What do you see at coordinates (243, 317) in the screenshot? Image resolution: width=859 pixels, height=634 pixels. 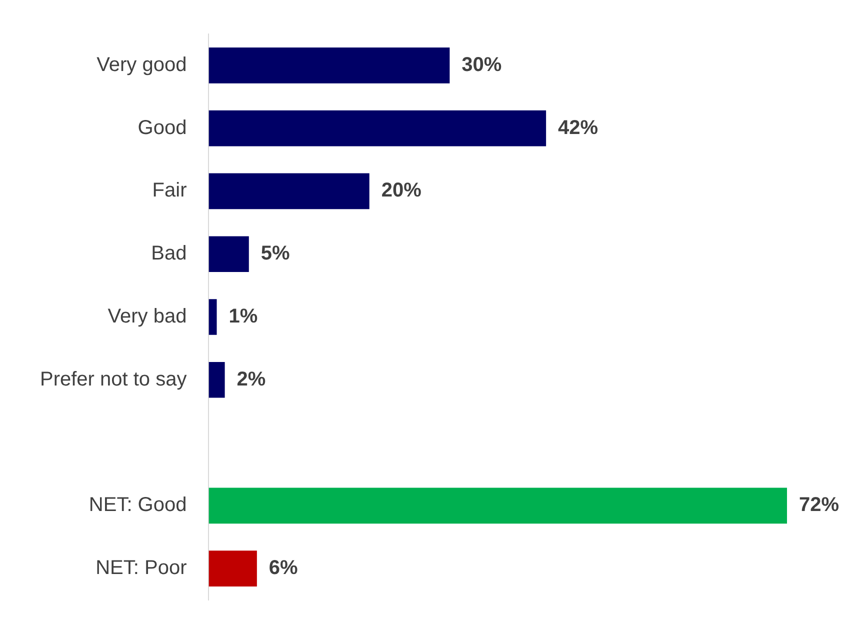 I see `data-label: 1%` at bounding box center [243, 317].